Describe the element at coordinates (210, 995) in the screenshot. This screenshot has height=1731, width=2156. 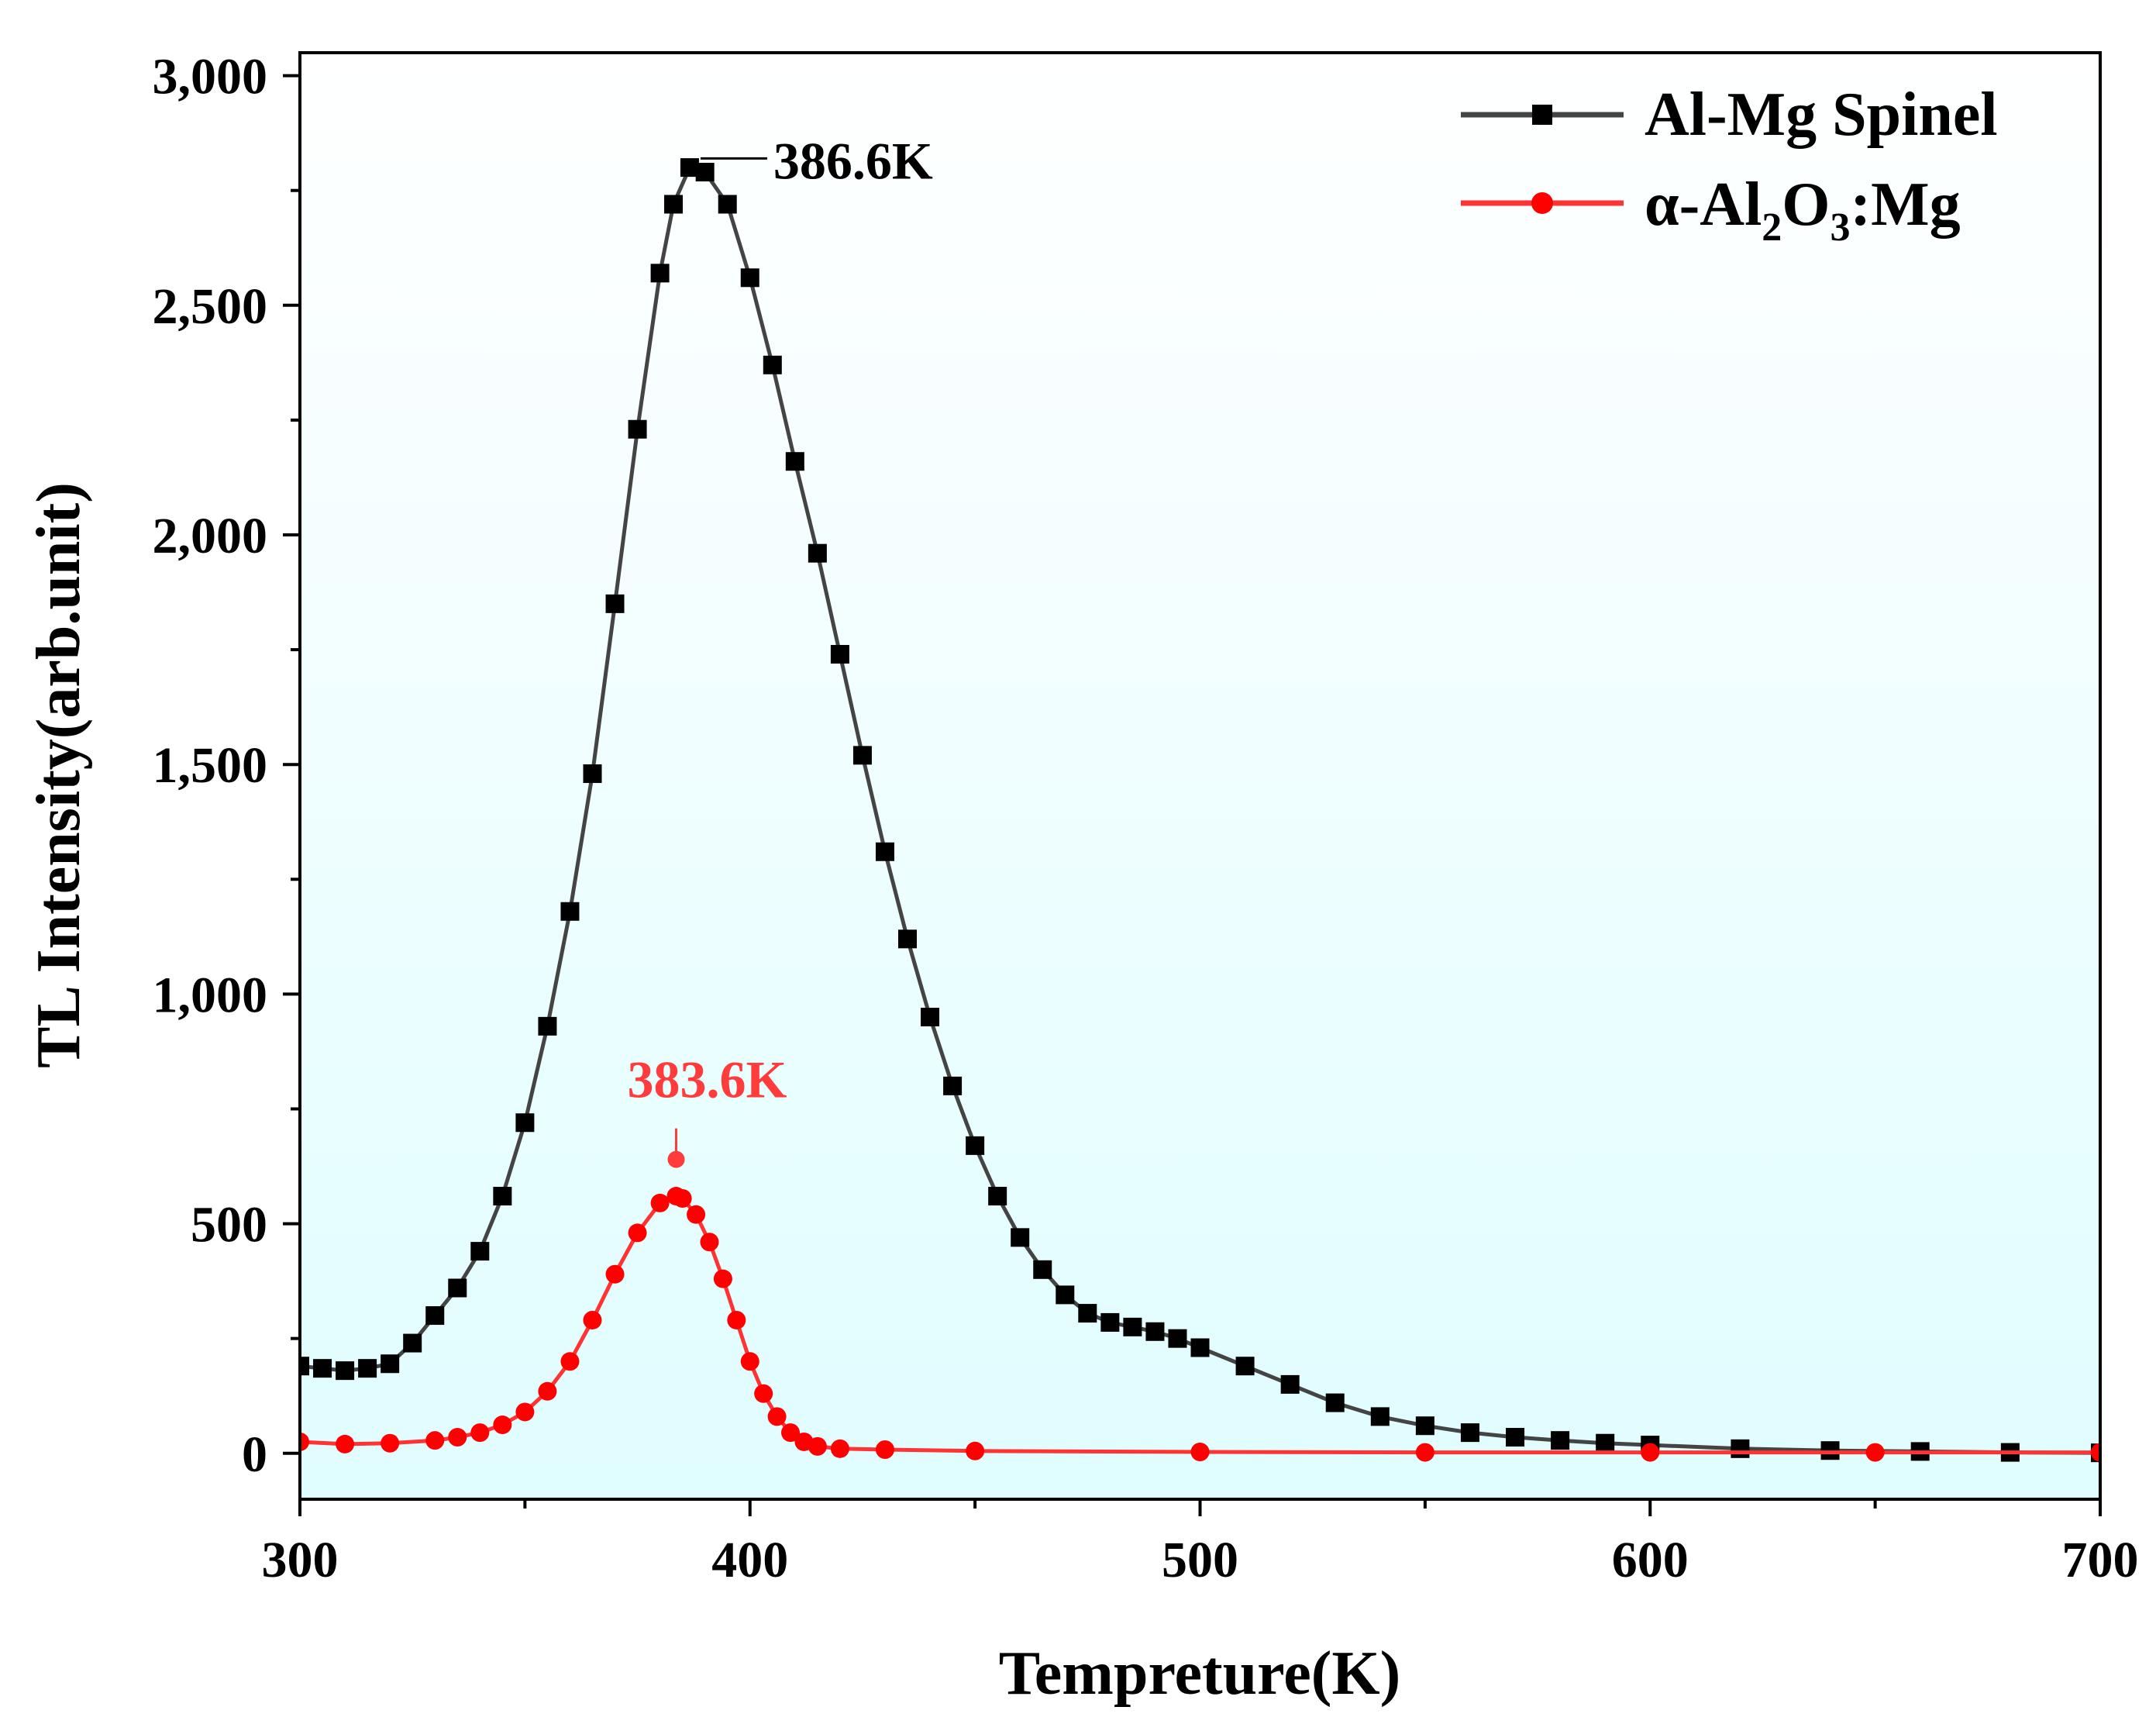
I see `y-tick-label: 1,000` at that location.